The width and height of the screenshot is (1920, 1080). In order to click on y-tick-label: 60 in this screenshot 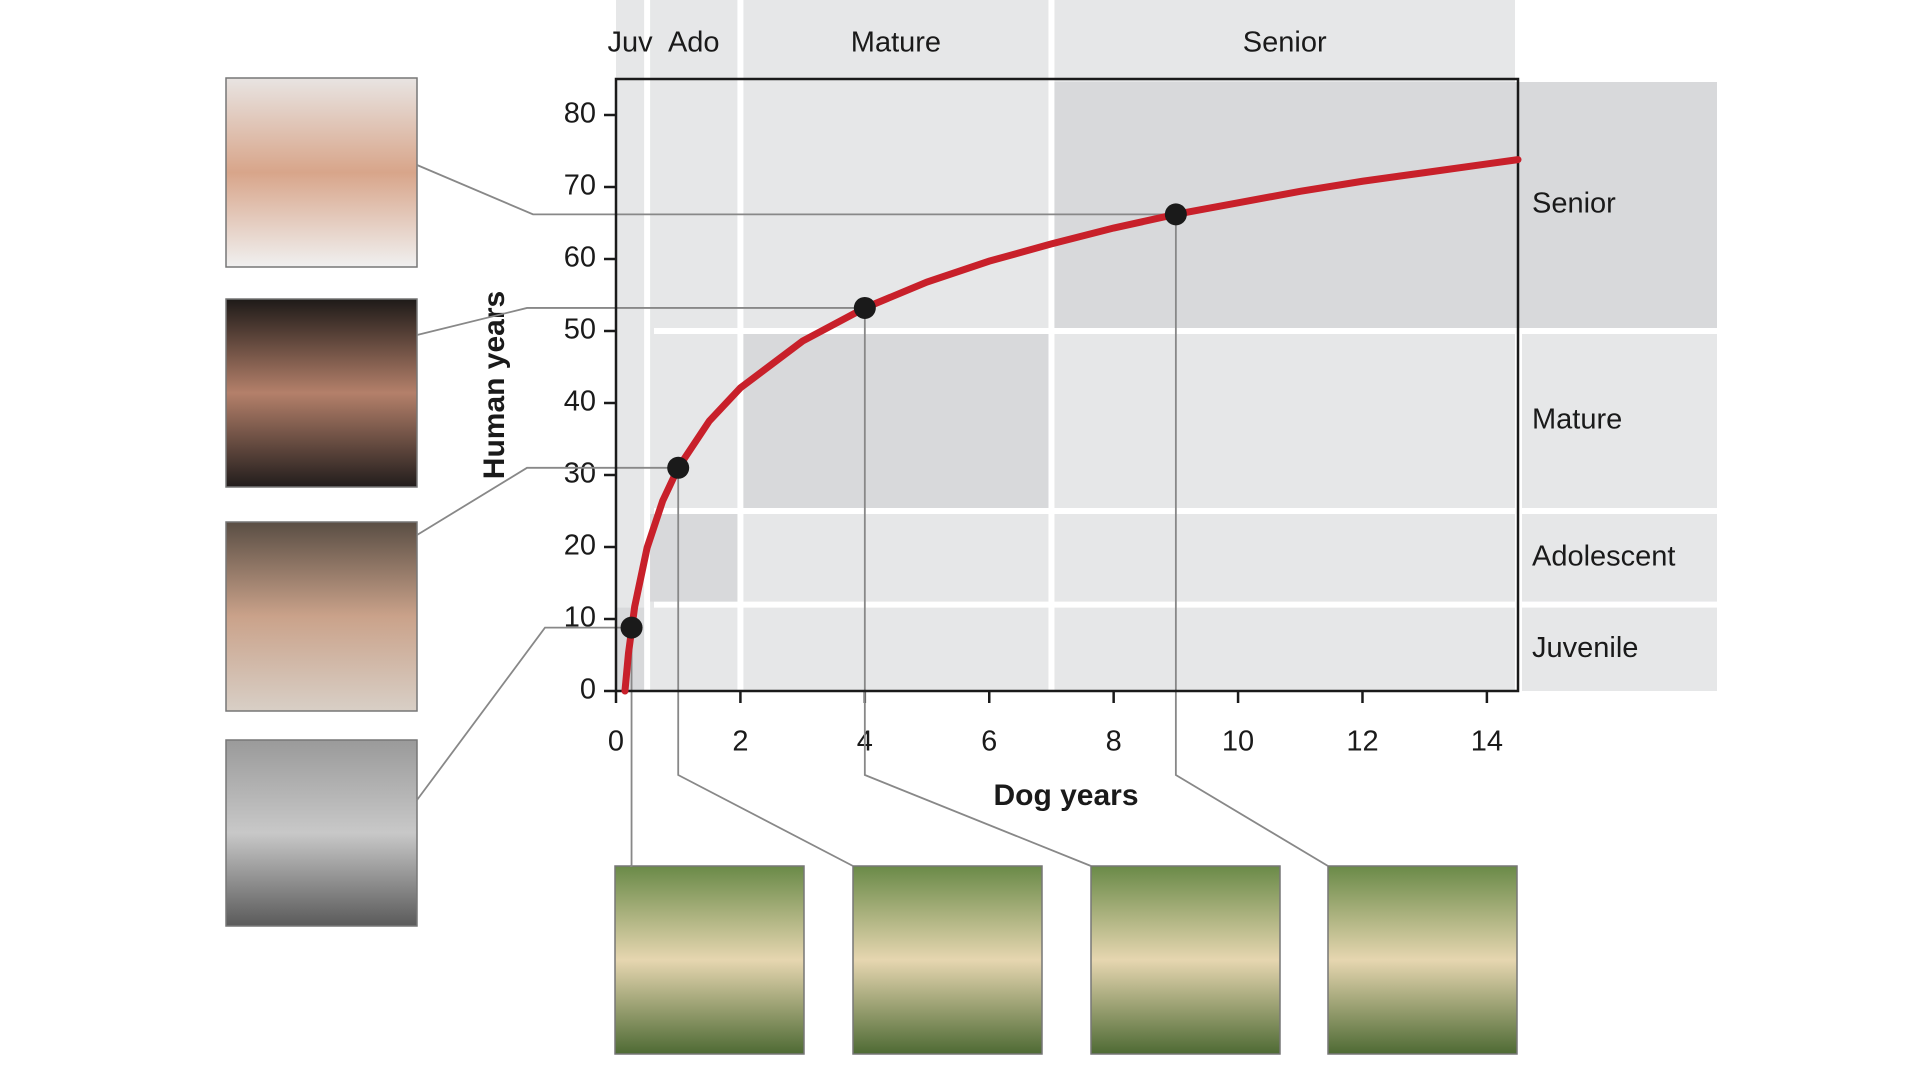, I will do `click(580, 258)`.